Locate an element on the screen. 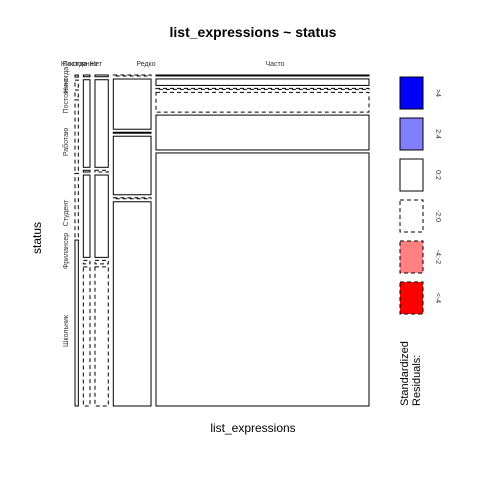  x-tick-label: Часто is located at coordinates (274, 64).